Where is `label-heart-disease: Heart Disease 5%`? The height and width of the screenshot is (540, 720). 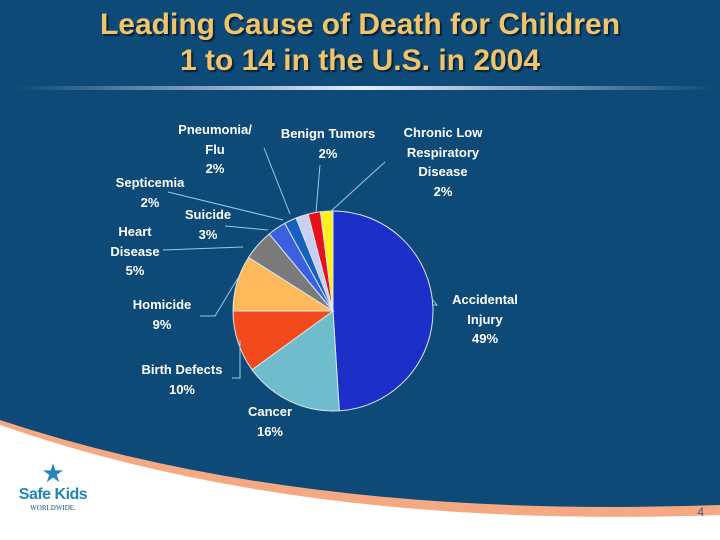 label-heart-disease: Heart Disease 5% is located at coordinates (135, 251).